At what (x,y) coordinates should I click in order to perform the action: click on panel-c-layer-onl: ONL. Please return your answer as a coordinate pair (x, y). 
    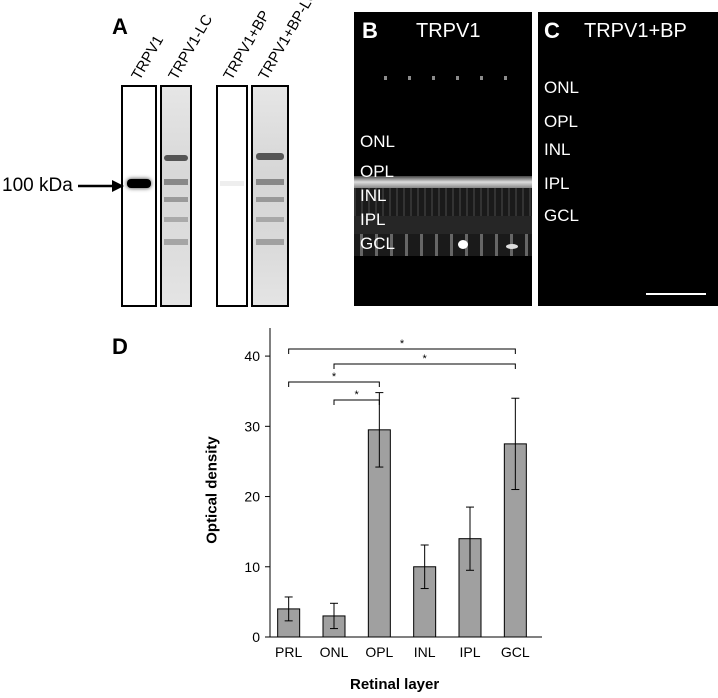
    Looking at the image, I should click on (561, 87).